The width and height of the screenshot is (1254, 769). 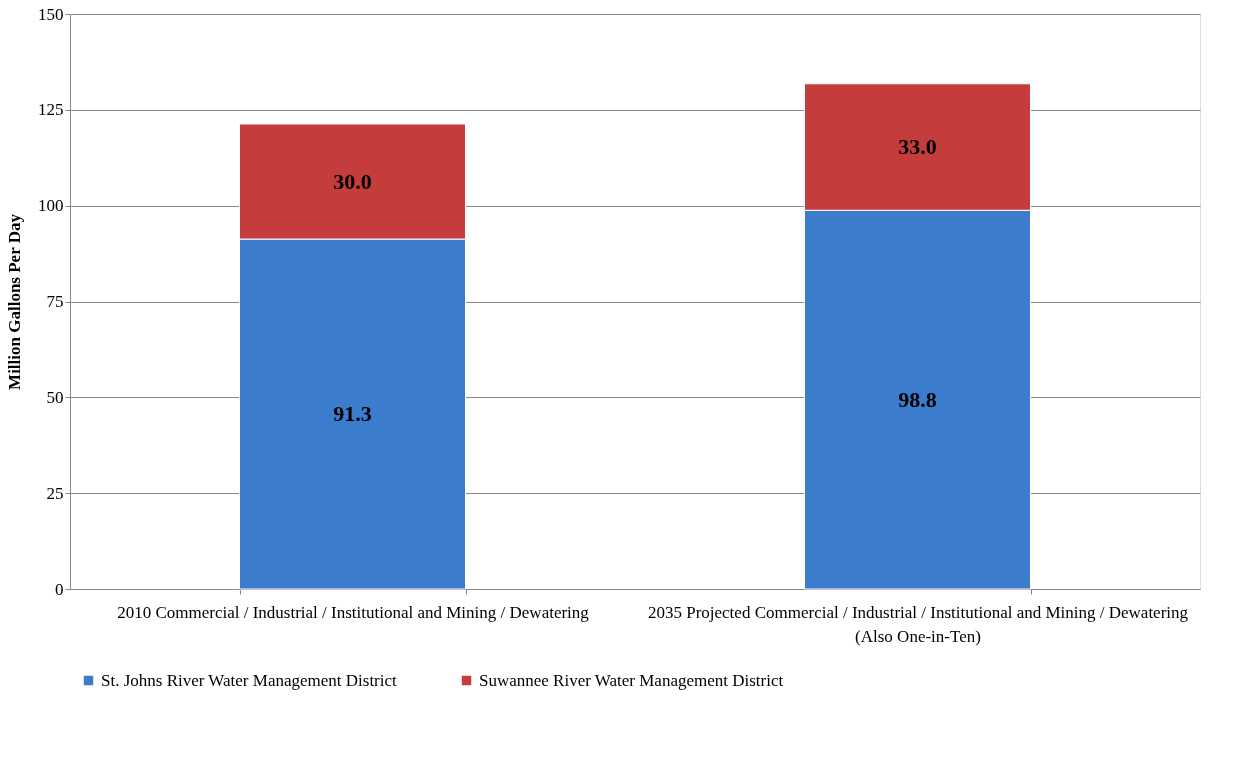 What do you see at coordinates (59, 589) in the screenshot?
I see `y-tick-label: 0` at bounding box center [59, 589].